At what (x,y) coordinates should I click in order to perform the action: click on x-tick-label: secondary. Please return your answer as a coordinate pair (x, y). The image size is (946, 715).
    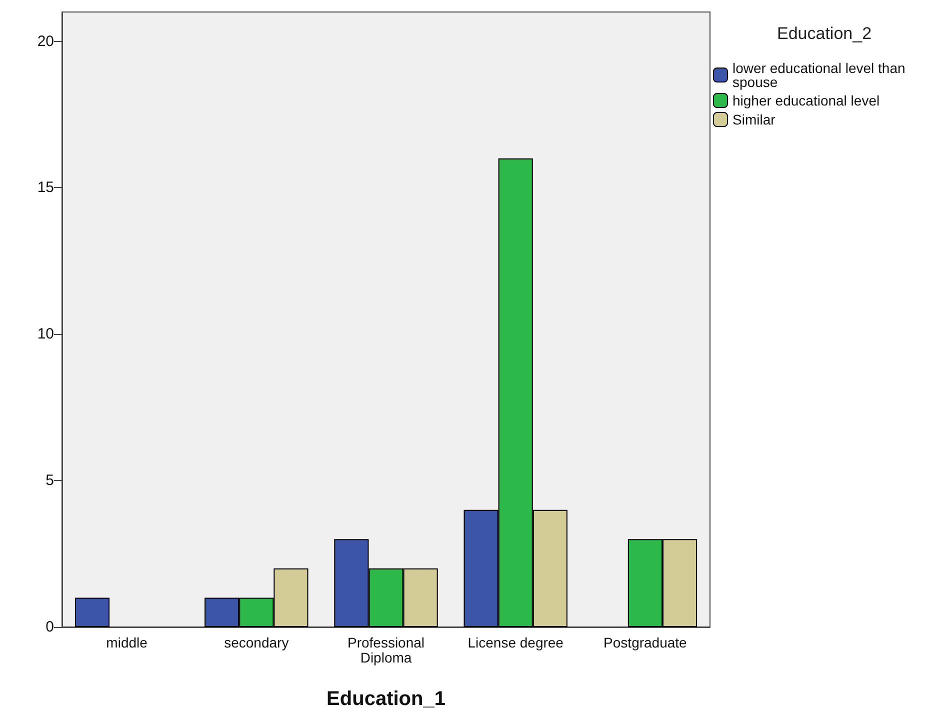
    Looking at the image, I should click on (256, 642).